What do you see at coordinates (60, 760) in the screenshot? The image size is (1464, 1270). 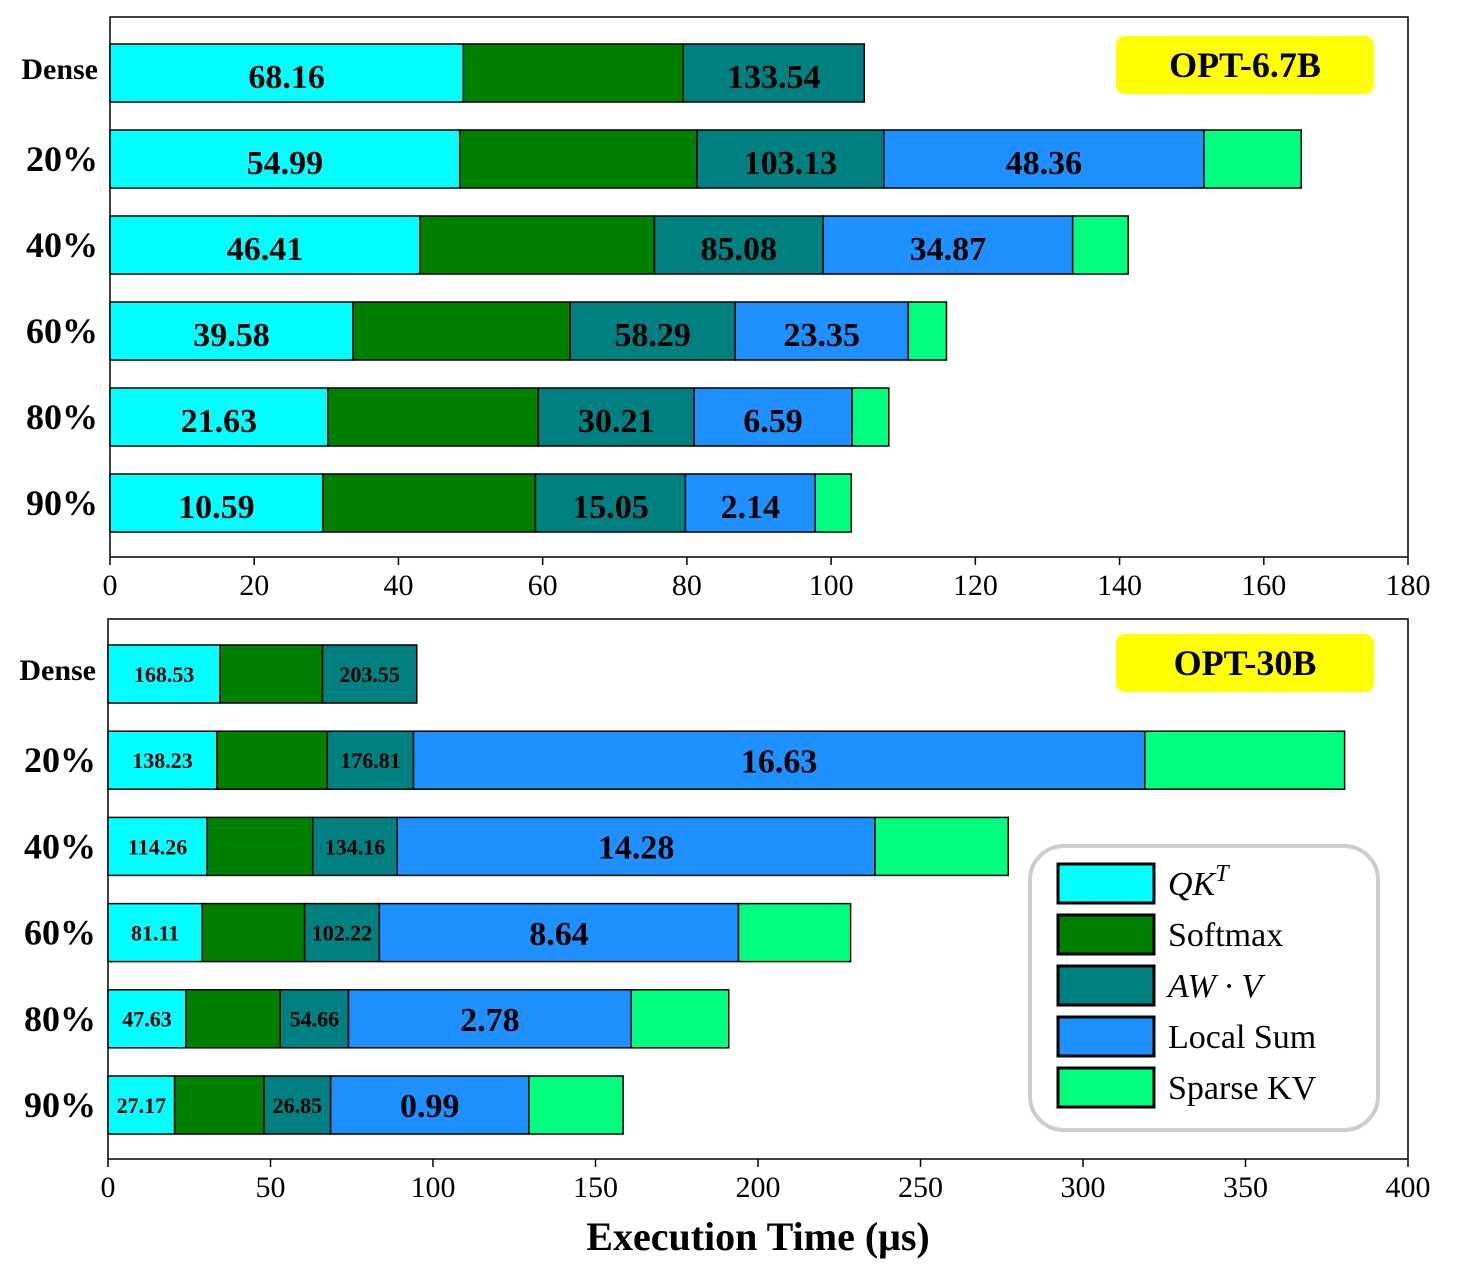 I see `category-label: 20%` at bounding box center [60, 760].